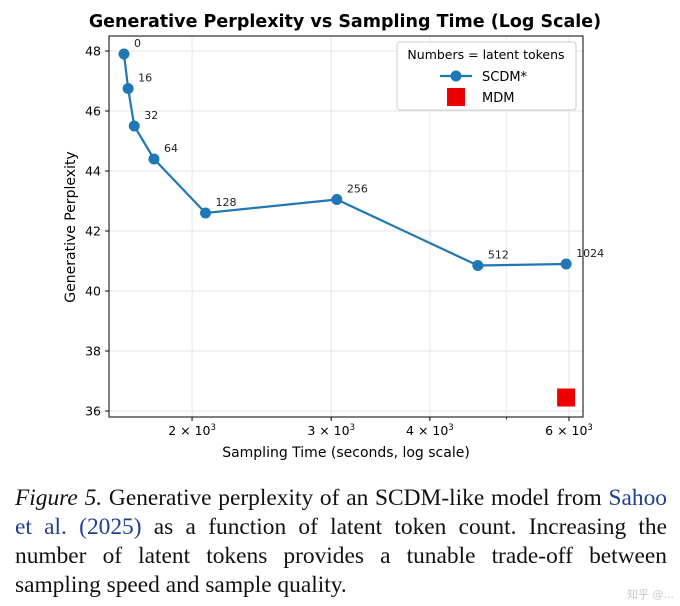 Image resolution: width=680 pixels, height=606 pixels. I want to click on legend-marker-scdm, so click(456, 76).